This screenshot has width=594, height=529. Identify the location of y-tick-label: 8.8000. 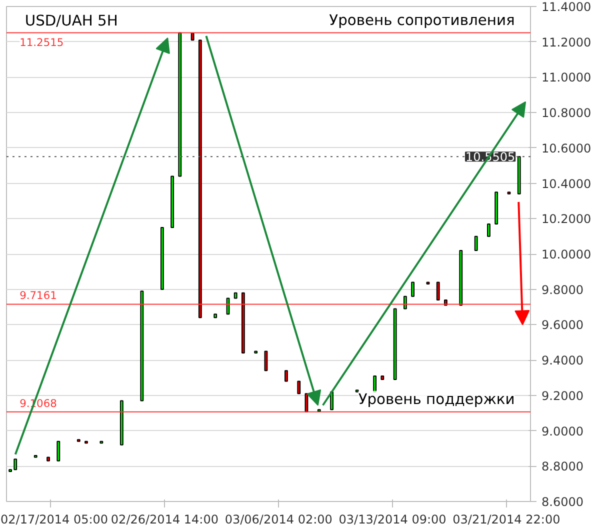
(563, 467).